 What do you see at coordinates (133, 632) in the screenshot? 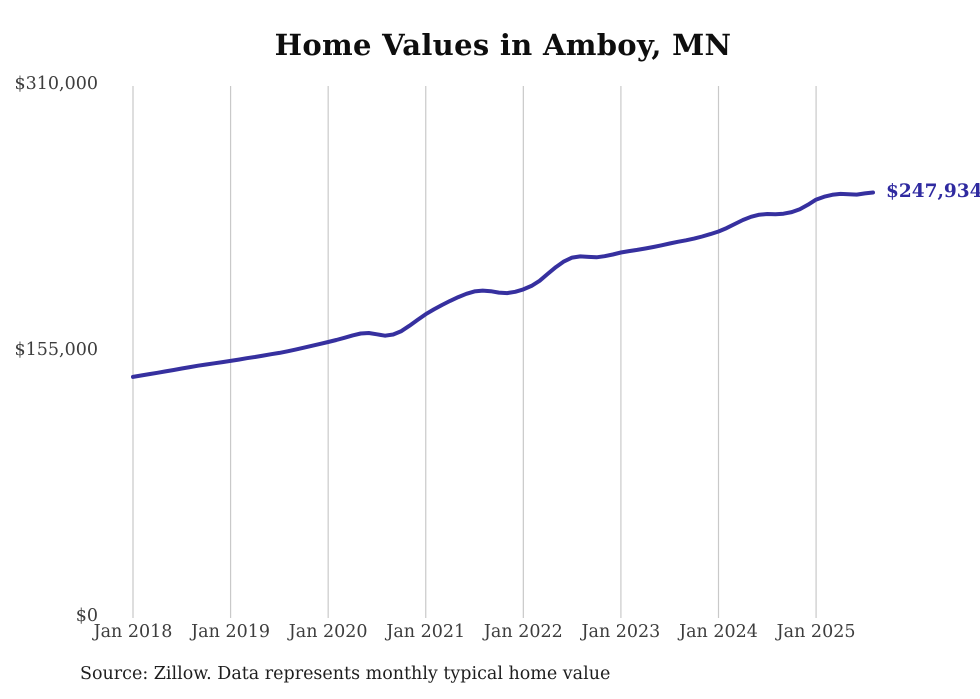
I see `x-axis-tick-label: Jan 2018` at bounding box center [133, 632].